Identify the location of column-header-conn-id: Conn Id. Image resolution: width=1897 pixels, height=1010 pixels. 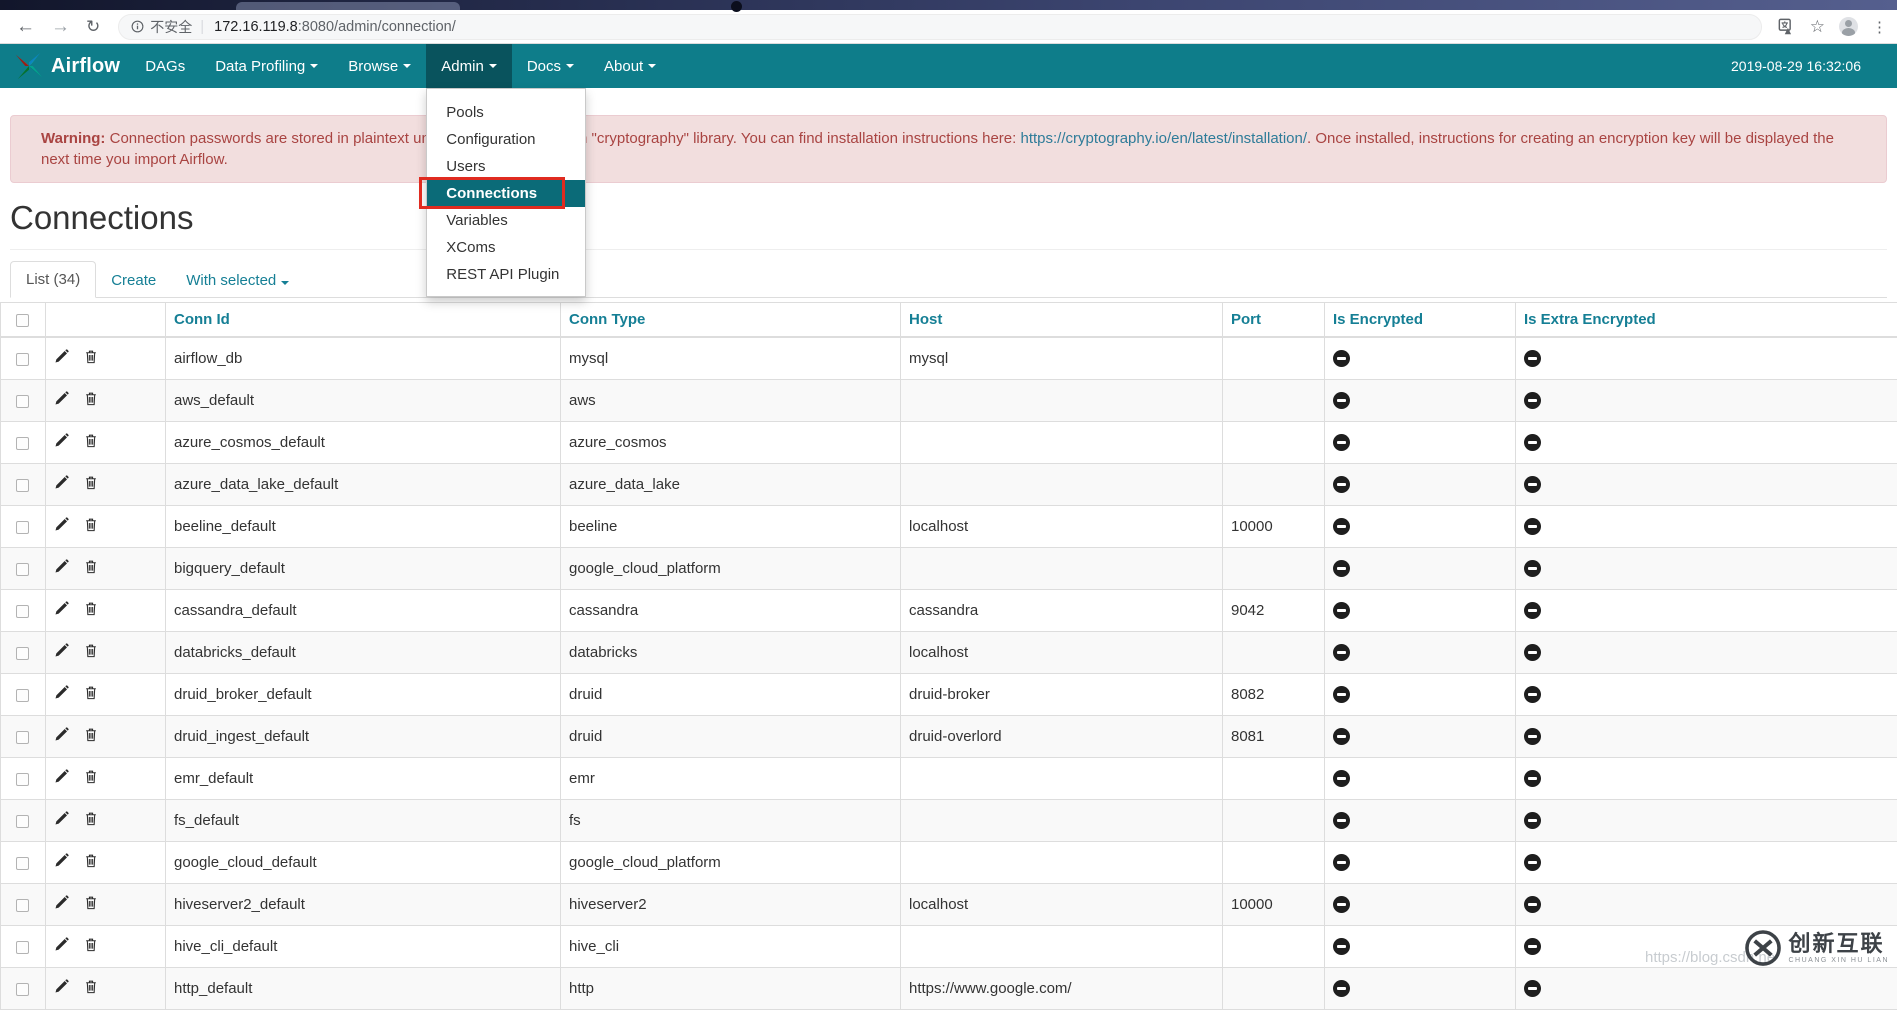
(363, 320).